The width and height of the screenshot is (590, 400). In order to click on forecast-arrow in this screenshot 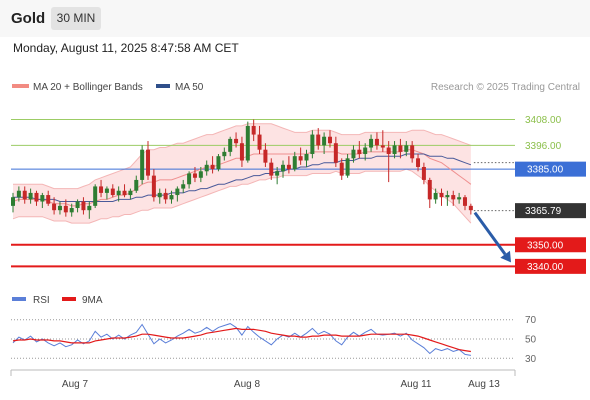, I will do `click(490, 233)`.